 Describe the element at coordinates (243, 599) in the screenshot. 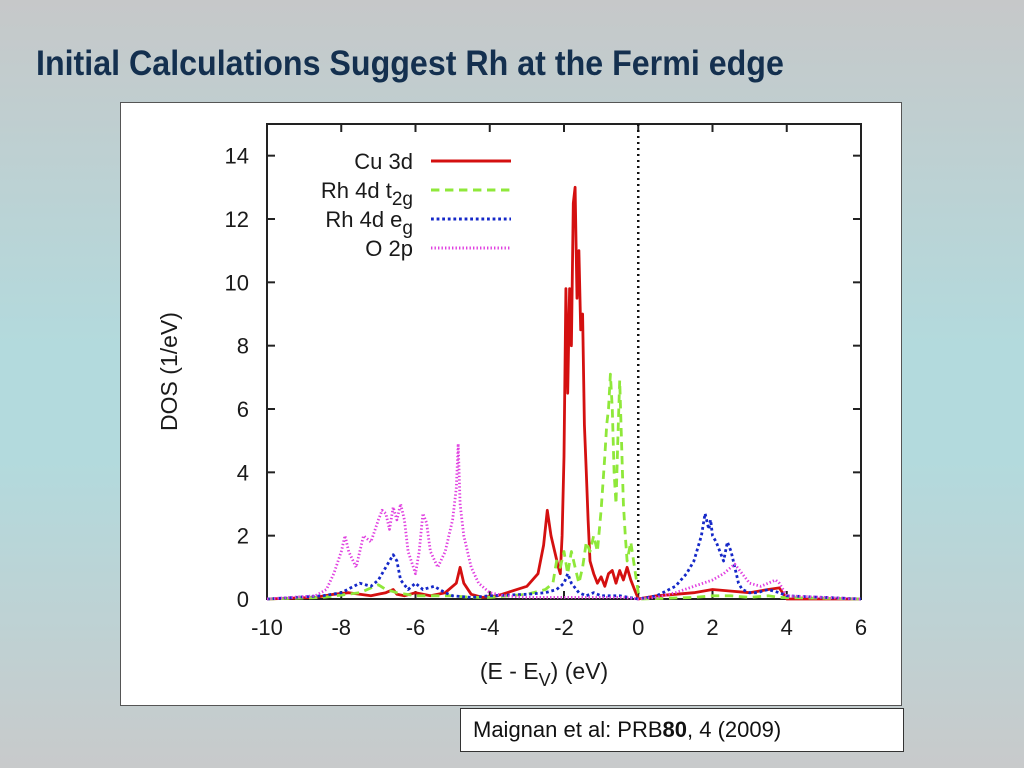

I see `y-tick-label: 0` at that location.